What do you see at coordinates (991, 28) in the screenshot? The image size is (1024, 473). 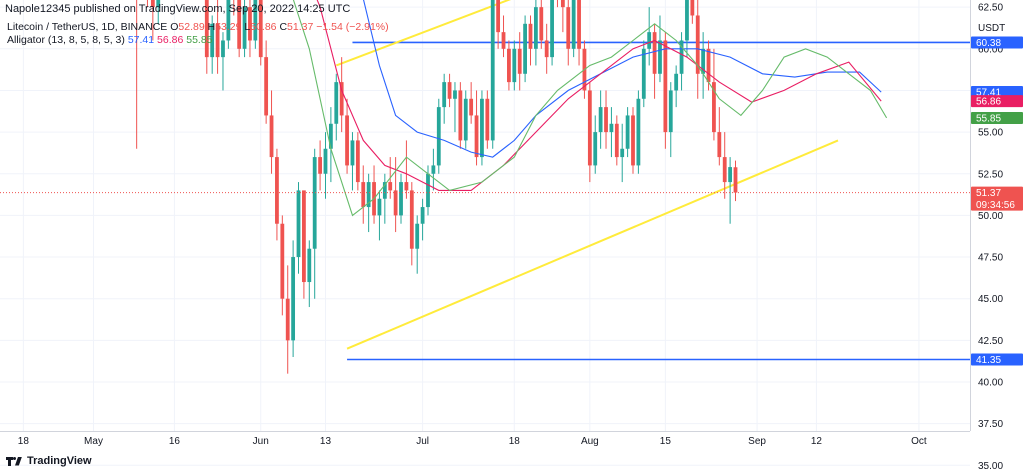 I see `price-axis-unit: USDT` at bounding box center [991, 28].